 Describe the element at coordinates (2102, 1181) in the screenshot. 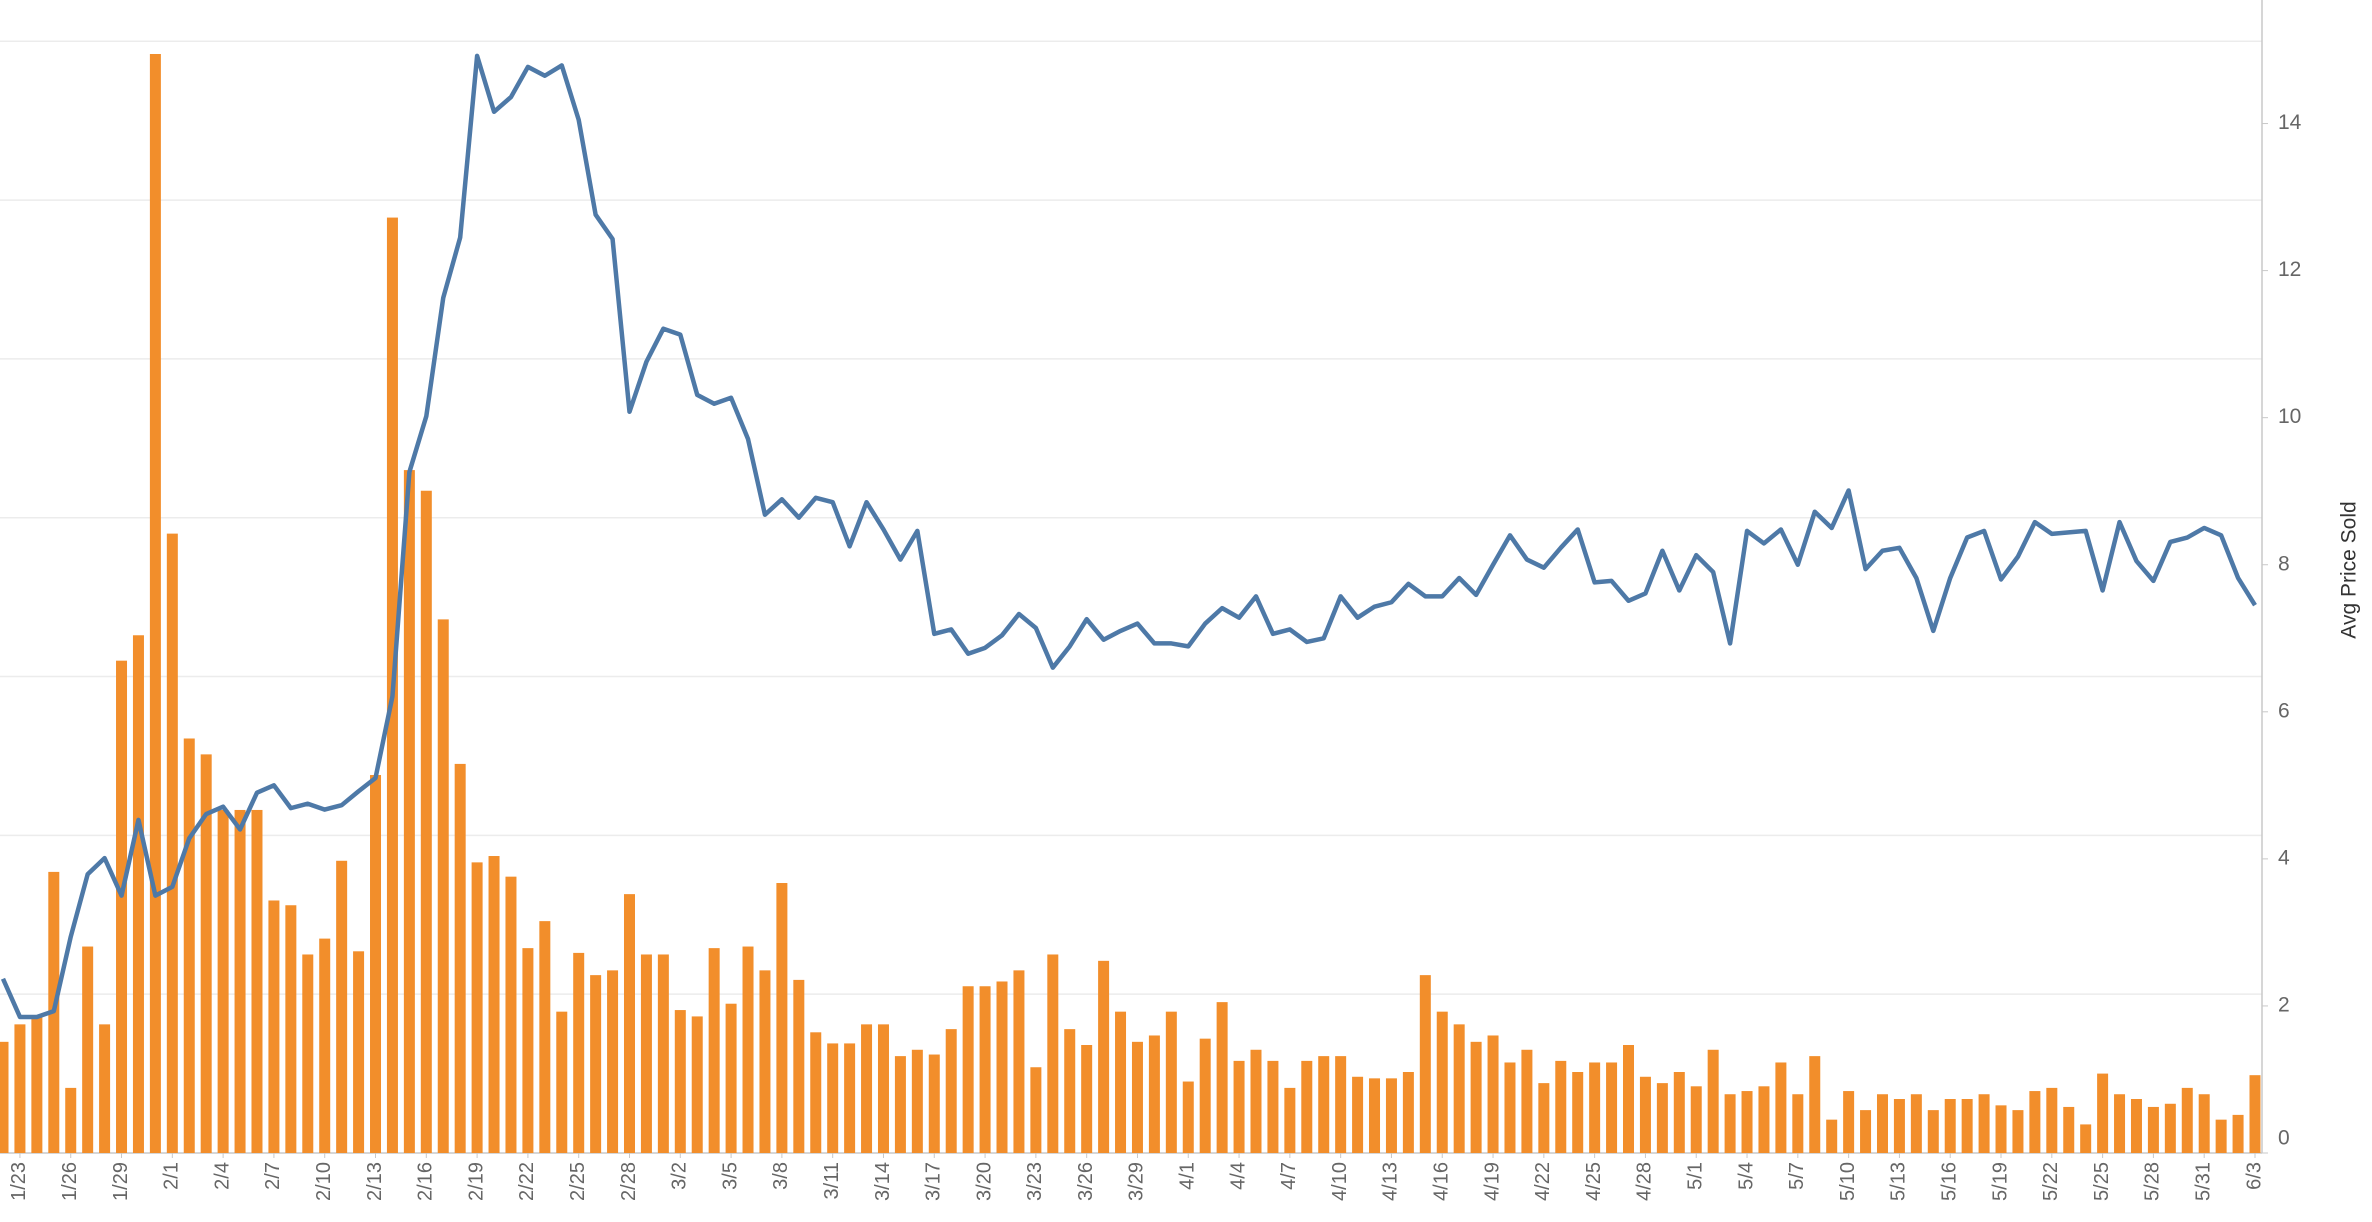

I see `x-tick-label: 5/25` at that location.